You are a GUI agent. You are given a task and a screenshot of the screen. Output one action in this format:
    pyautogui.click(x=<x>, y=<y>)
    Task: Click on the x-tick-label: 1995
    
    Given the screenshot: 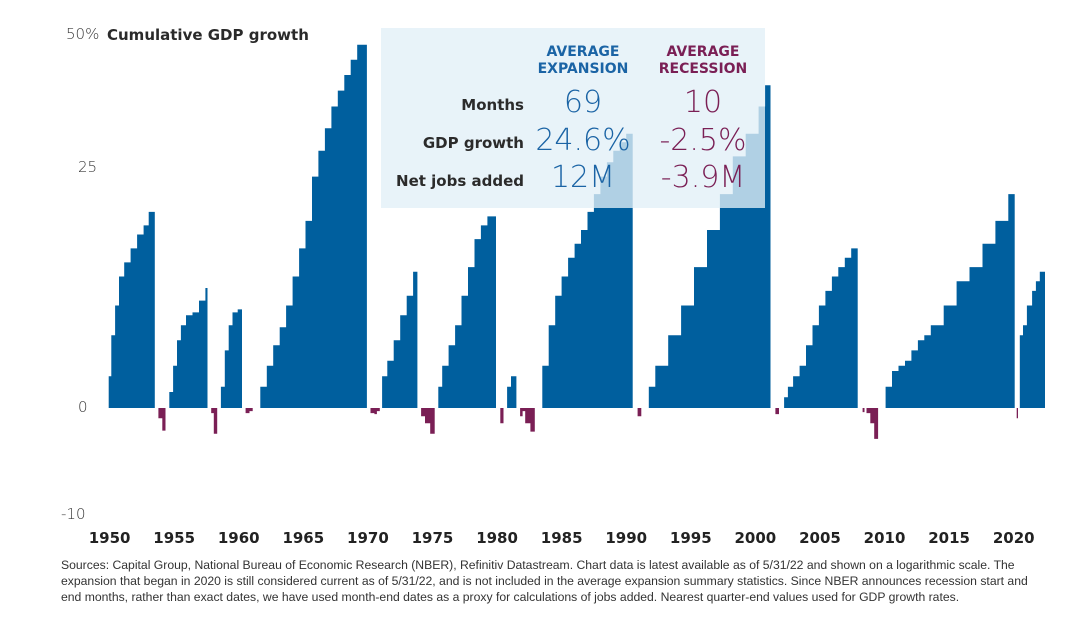 What is the action you would take?
    pyautogui.click(x=690, y=538)
    